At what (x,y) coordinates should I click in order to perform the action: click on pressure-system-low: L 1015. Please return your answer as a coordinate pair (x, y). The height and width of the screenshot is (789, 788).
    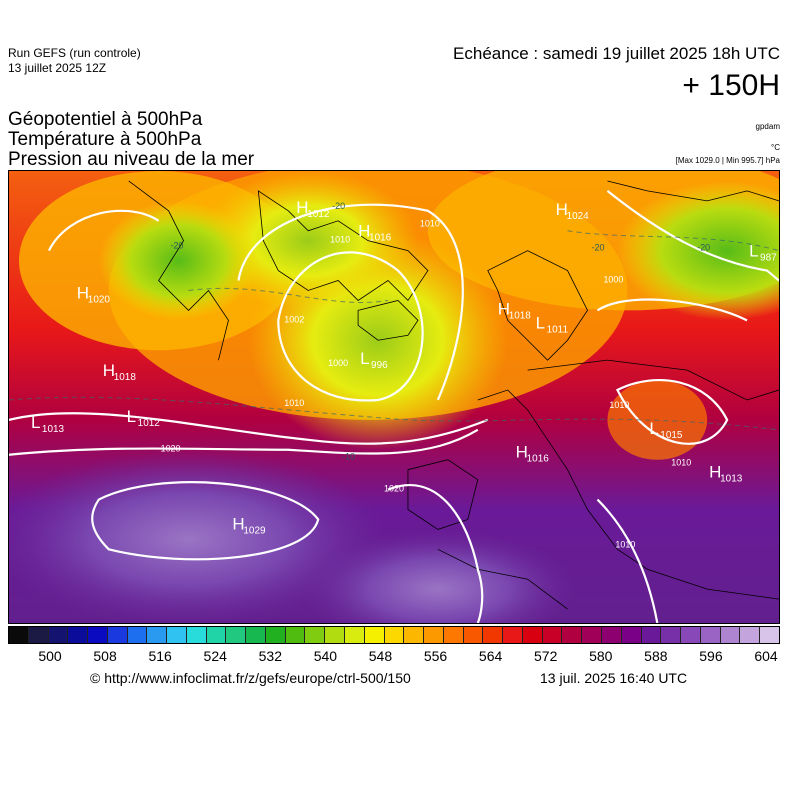
    Looking at the image, I should click on (666, 430).